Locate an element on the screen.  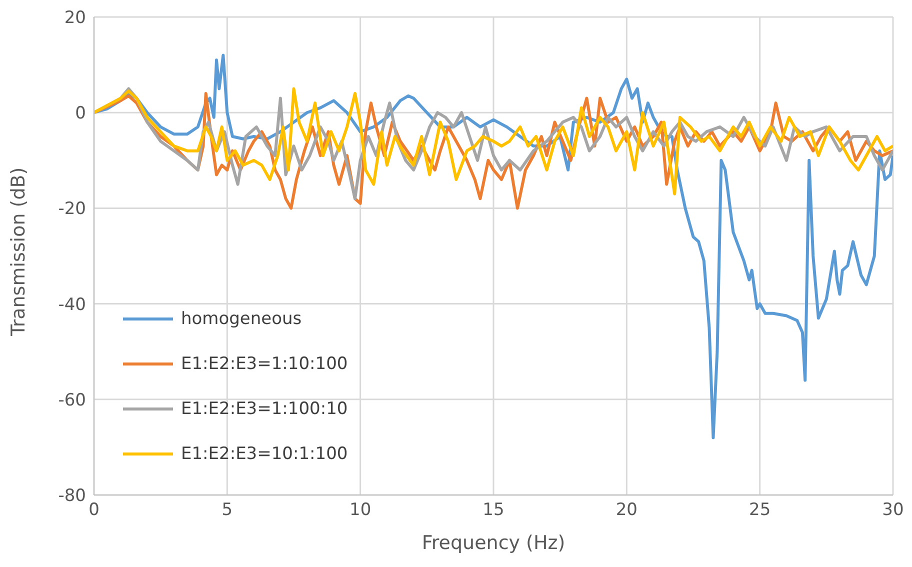
y-tick-label: 20 is located at coordinates (75, 18).